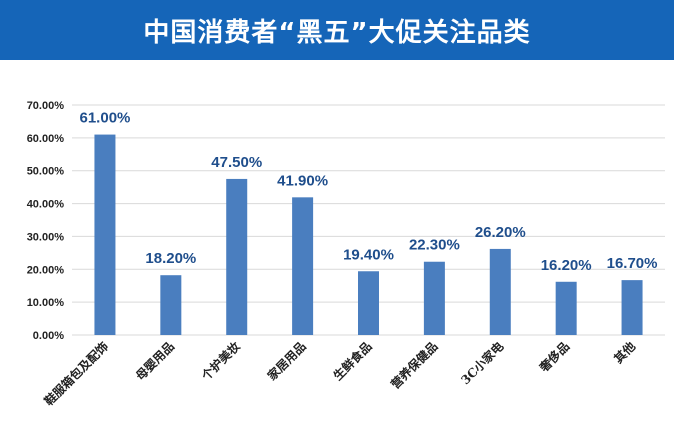  Describe the element at coordinates (554, 357) in the screenshot. I see `x-category-label: 奢侈品` at that location.